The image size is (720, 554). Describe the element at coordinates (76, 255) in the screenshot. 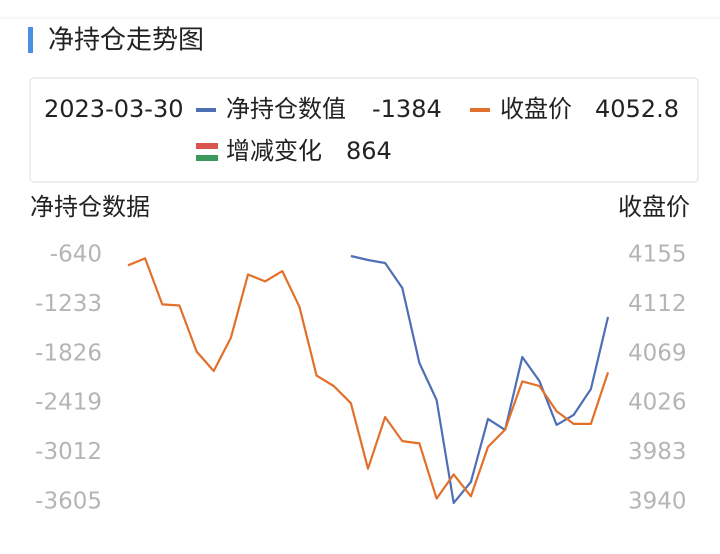

I see `y-tick-label: -640` at that location.